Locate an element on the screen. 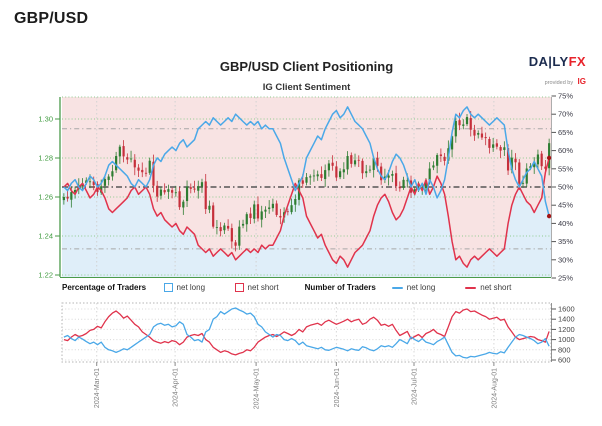 This screenshot has height=426, width=602. net-long-end-marker is located at coordinates (549, 216).